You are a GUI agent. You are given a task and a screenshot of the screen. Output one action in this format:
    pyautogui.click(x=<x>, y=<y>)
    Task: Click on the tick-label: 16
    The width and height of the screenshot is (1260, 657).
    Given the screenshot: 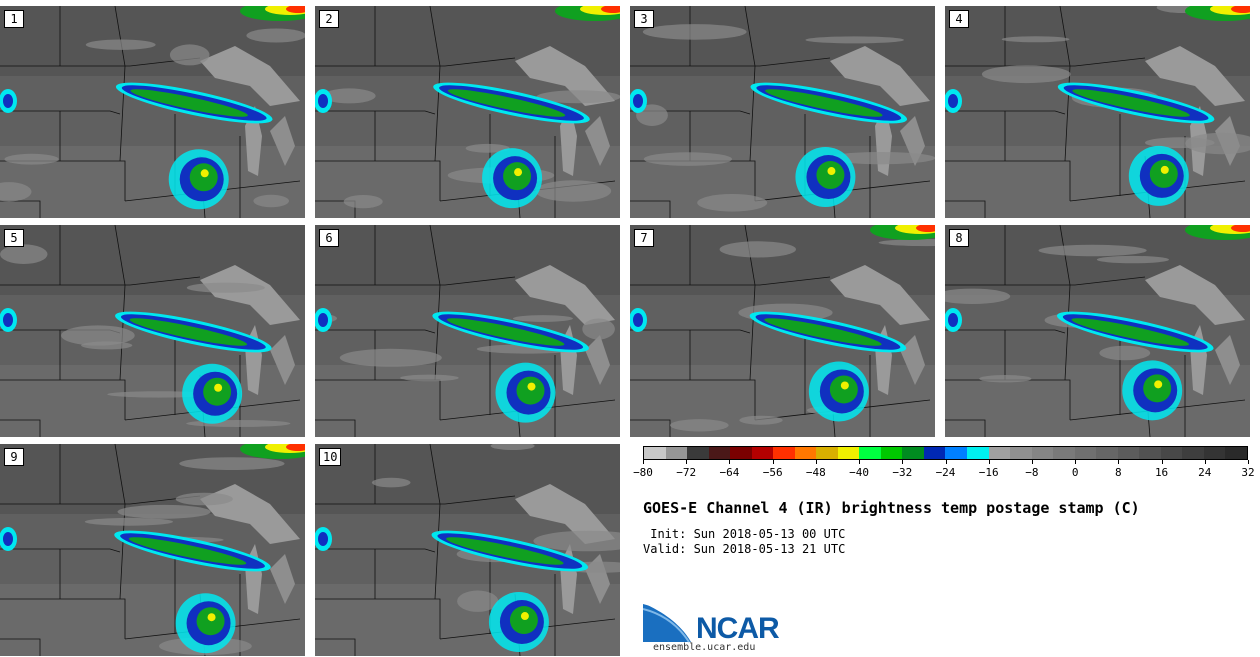 What is the action you would take?
    pyautogui.click(x=1161, y=472)
    